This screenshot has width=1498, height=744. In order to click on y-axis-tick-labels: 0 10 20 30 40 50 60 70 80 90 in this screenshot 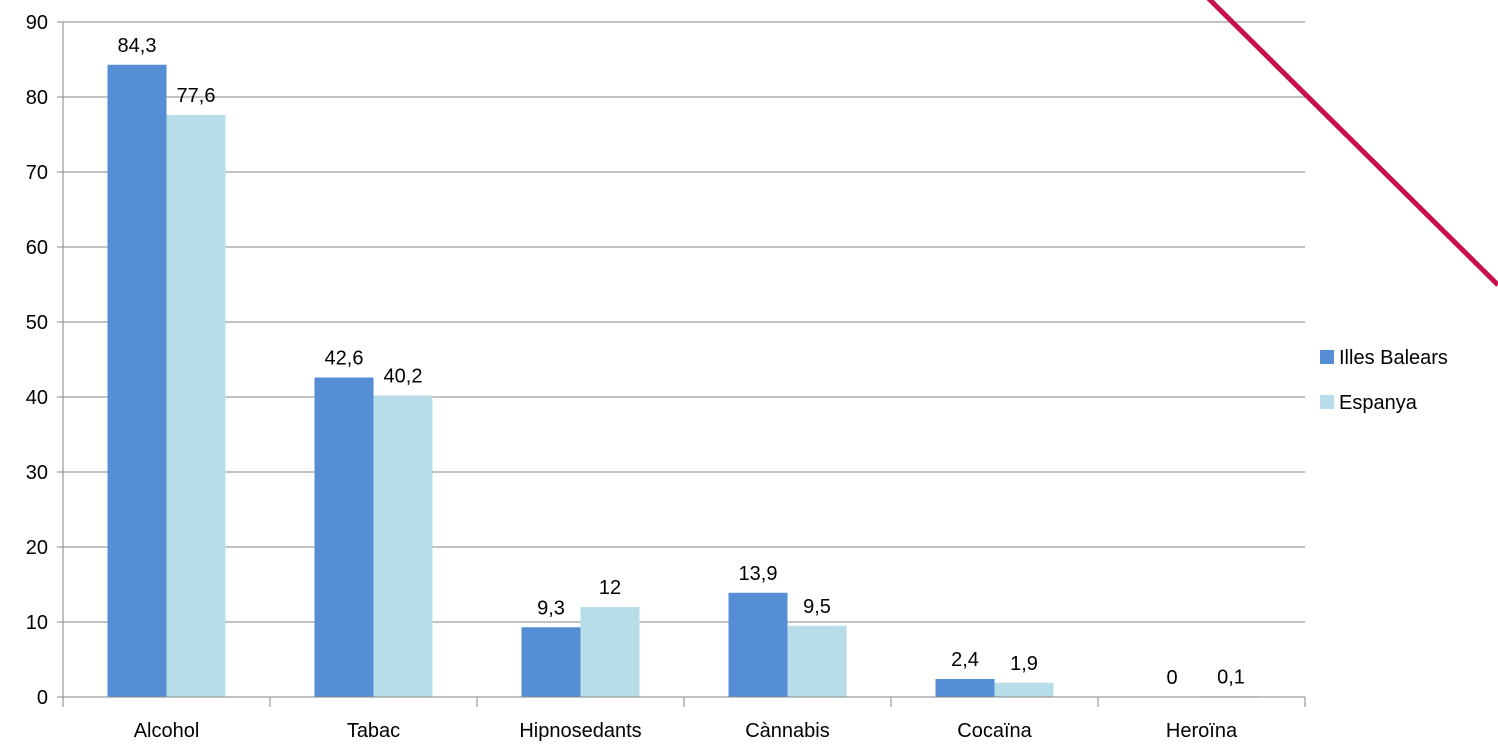, I will do `click(37, 360)`.